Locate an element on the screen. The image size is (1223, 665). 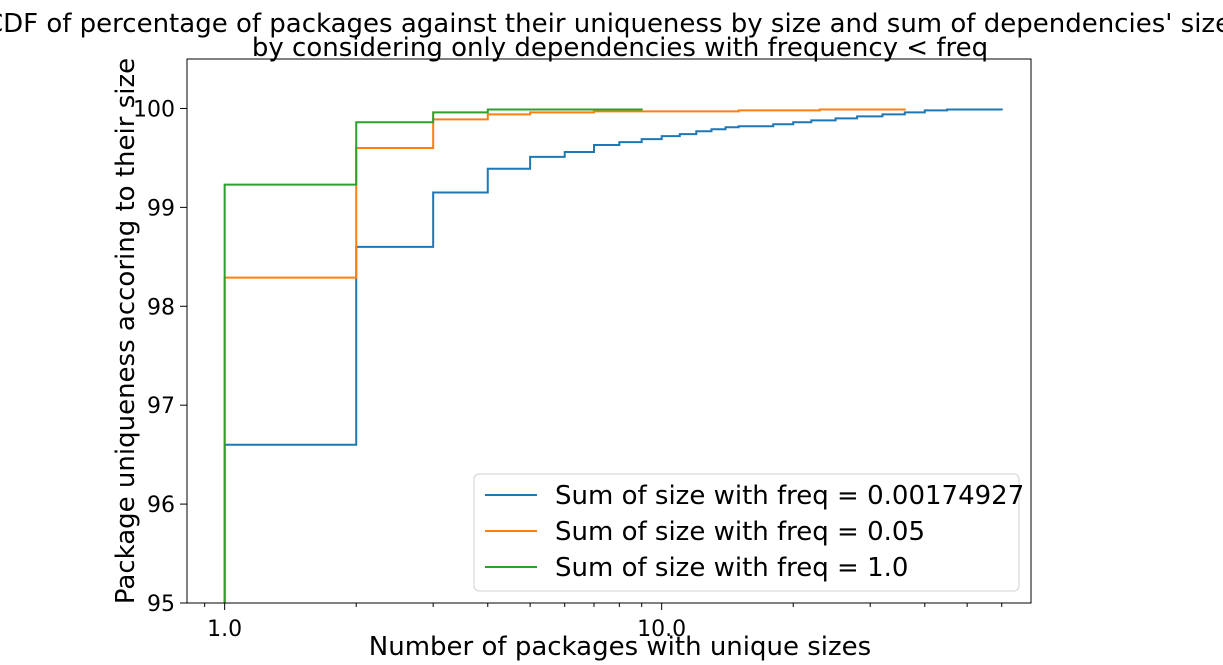
legend-label-2: Sum of size with freq = 0.05 is located at coordinates (740, 532).